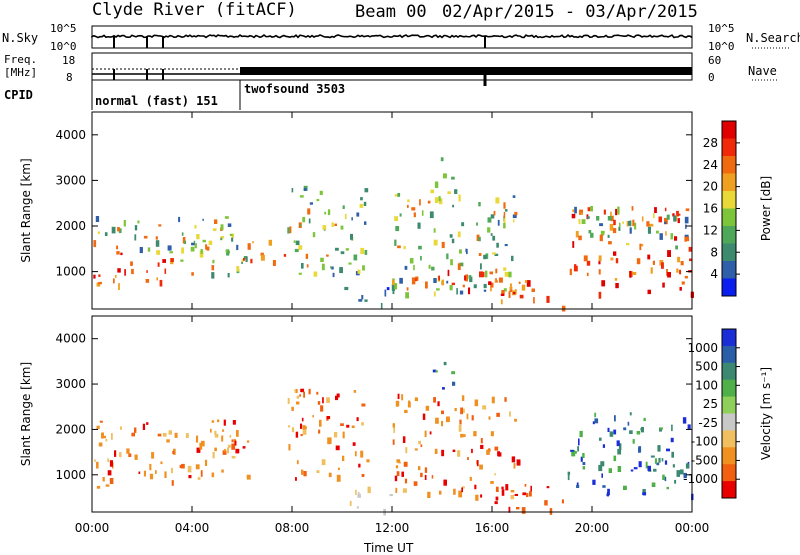 The image size is (800, 555). What do you see at coordinates (721, 28) in the screenshot?
I see `nsearch-tick-high: 10^5` at bounding box center [721, 28].